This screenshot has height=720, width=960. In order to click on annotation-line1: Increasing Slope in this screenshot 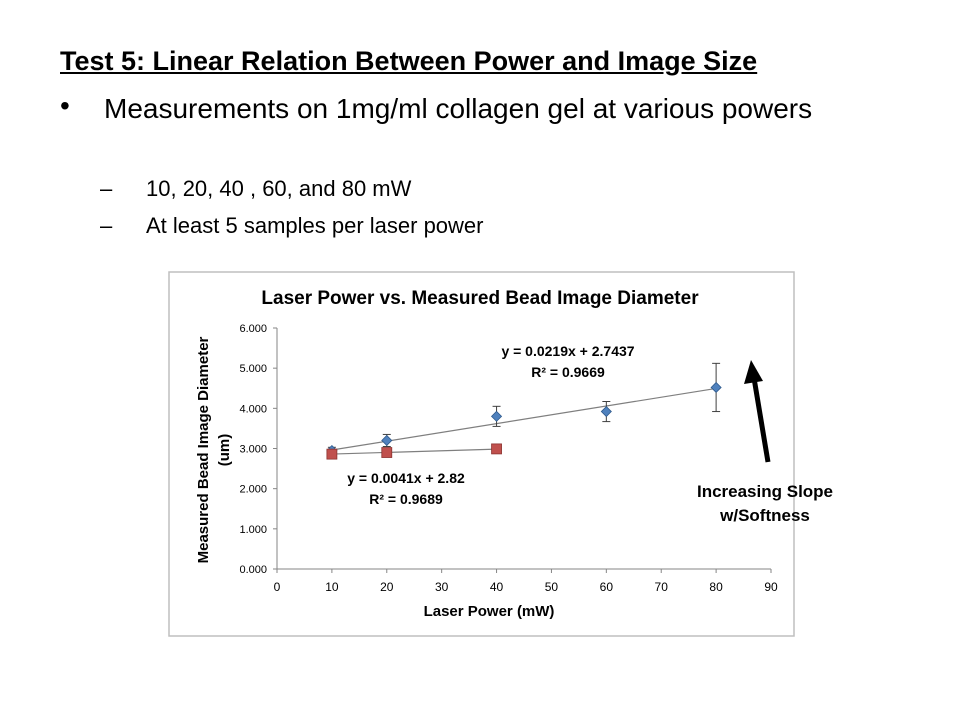, I will do `click(765, 491)`.